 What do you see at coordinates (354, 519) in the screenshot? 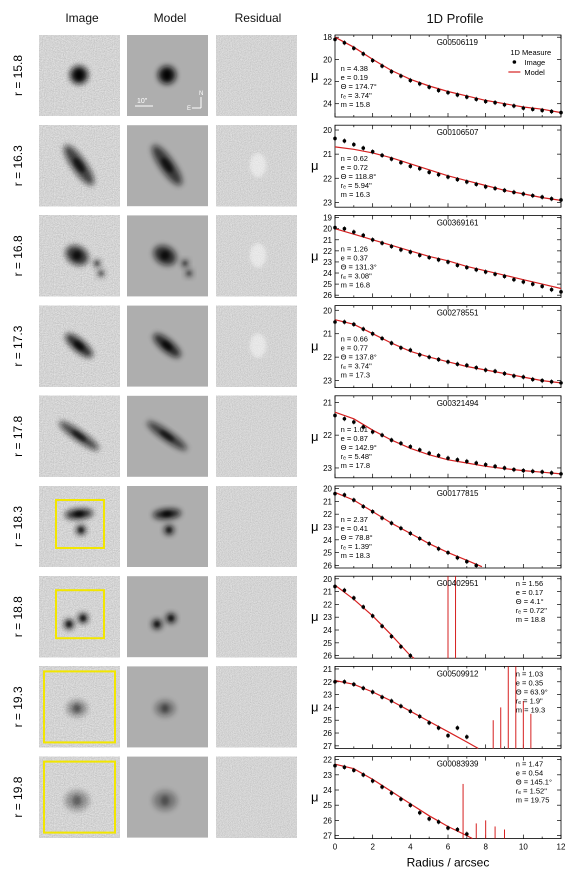
I see `param-n: n = 2.37` at bounding box center [354, 519].